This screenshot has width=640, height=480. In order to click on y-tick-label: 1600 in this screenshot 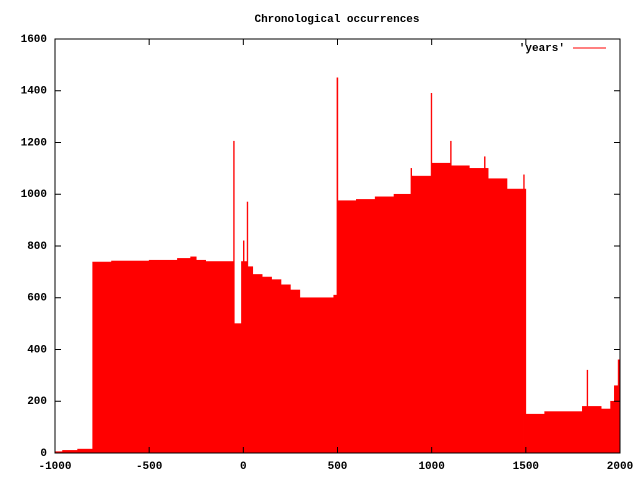, I will do `click(34, 40)`.